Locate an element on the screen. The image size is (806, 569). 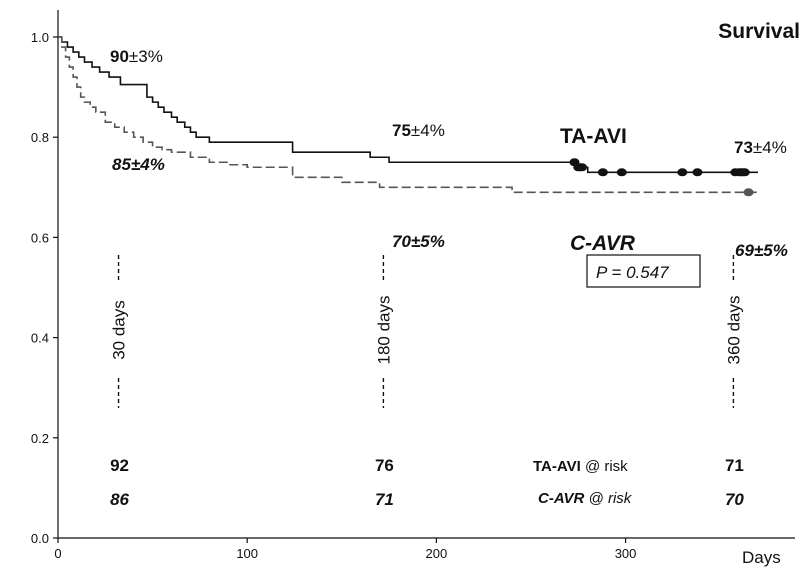
y-tick-label: 0.2 is located at coordinates (40, 438).